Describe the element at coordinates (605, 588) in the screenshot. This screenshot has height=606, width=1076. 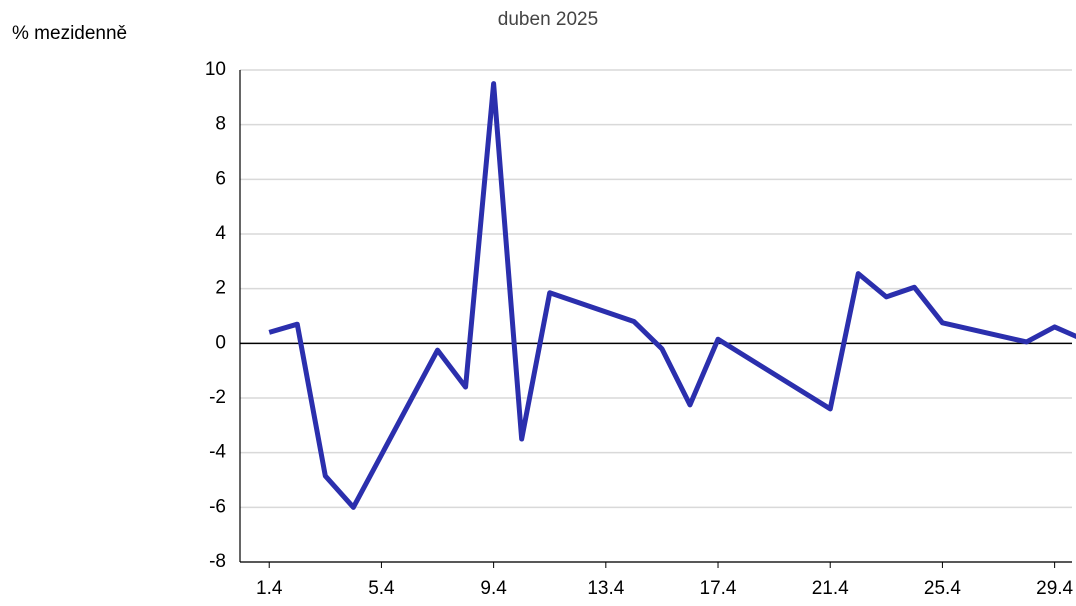
I see `x-tick-label: 13.4` at that location.